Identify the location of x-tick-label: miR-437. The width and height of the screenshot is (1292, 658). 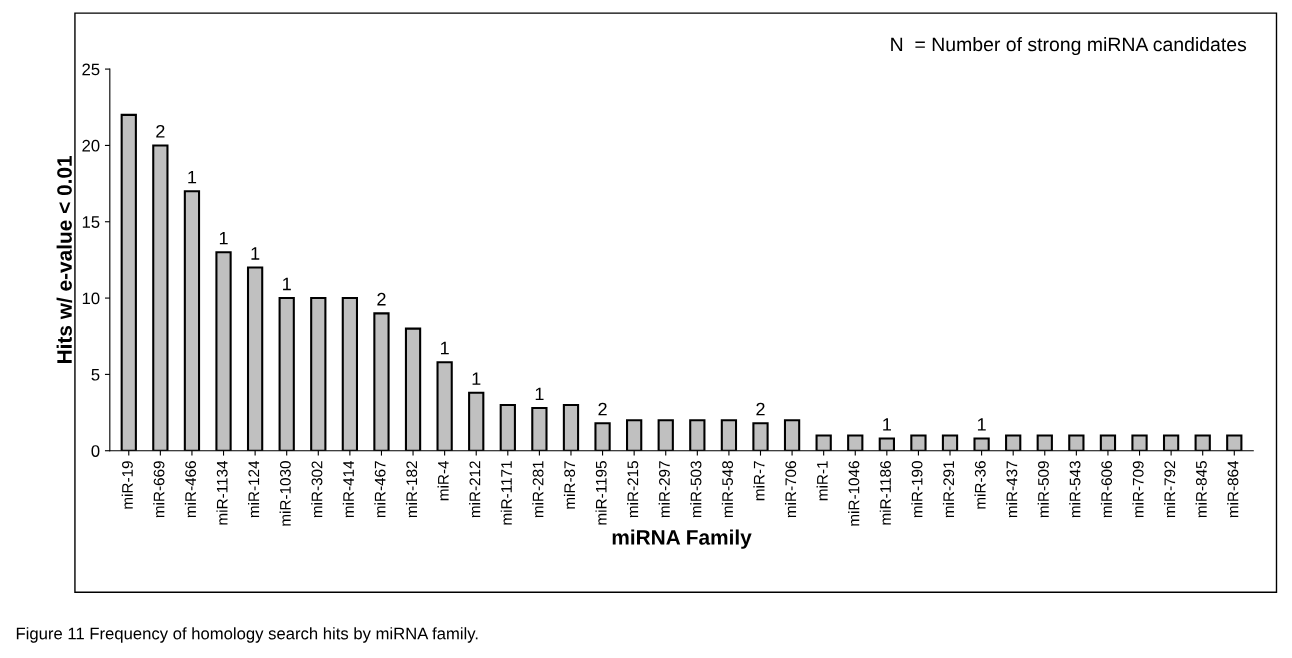
(1012, 489).